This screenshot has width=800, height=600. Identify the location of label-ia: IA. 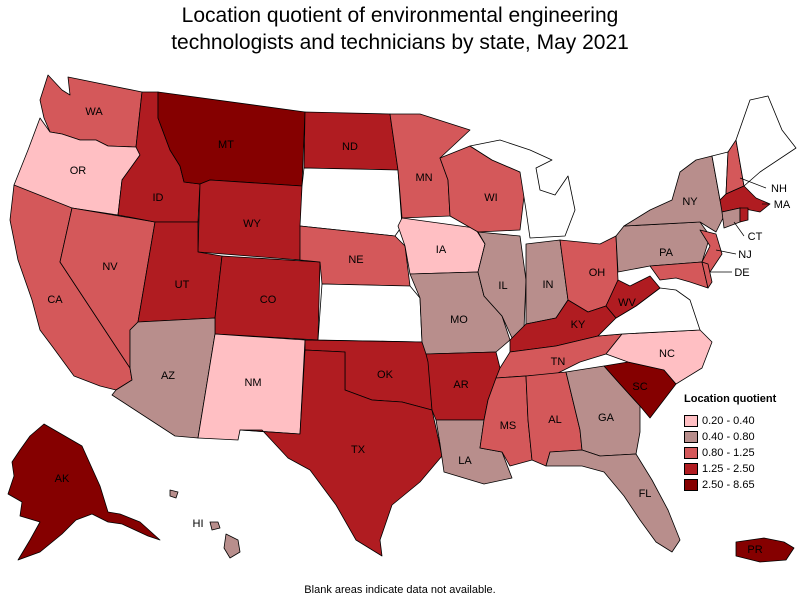
(441, 250).